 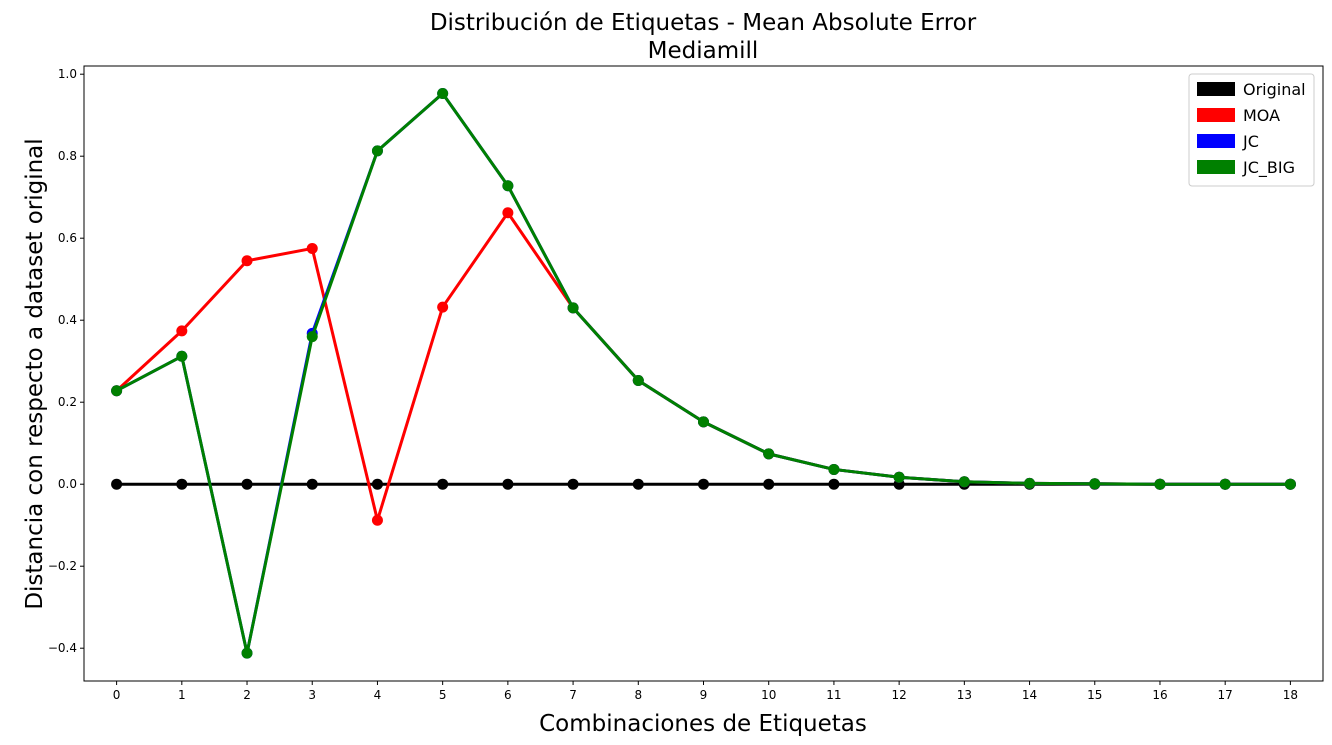 I want to click on legend: Original MOA JC JC_BIG, so click(x=1251, y=130).